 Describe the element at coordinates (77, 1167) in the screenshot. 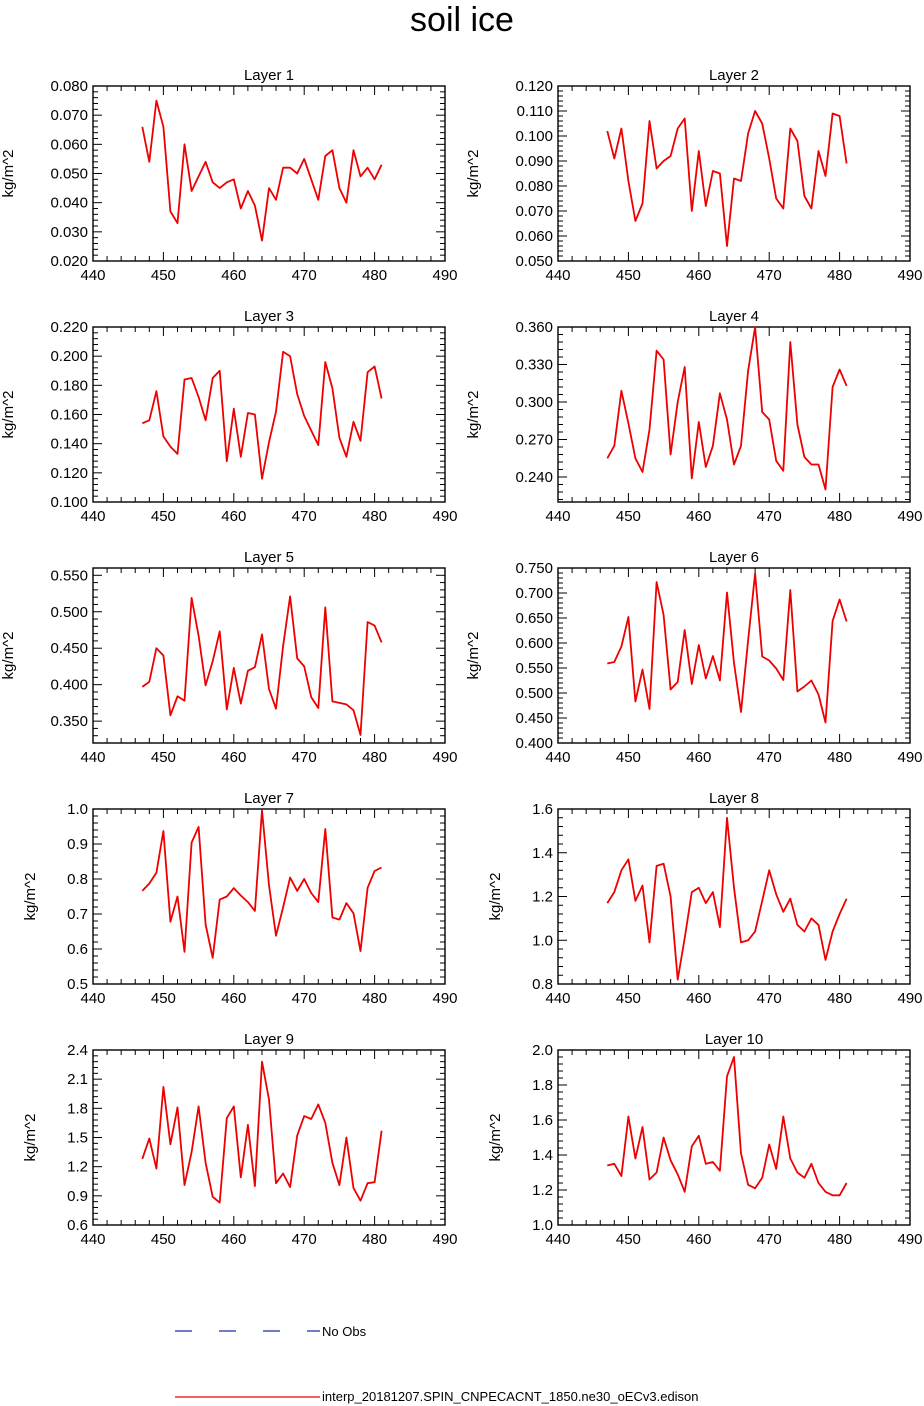

I see `y-tick-label: 1.2` at that location.